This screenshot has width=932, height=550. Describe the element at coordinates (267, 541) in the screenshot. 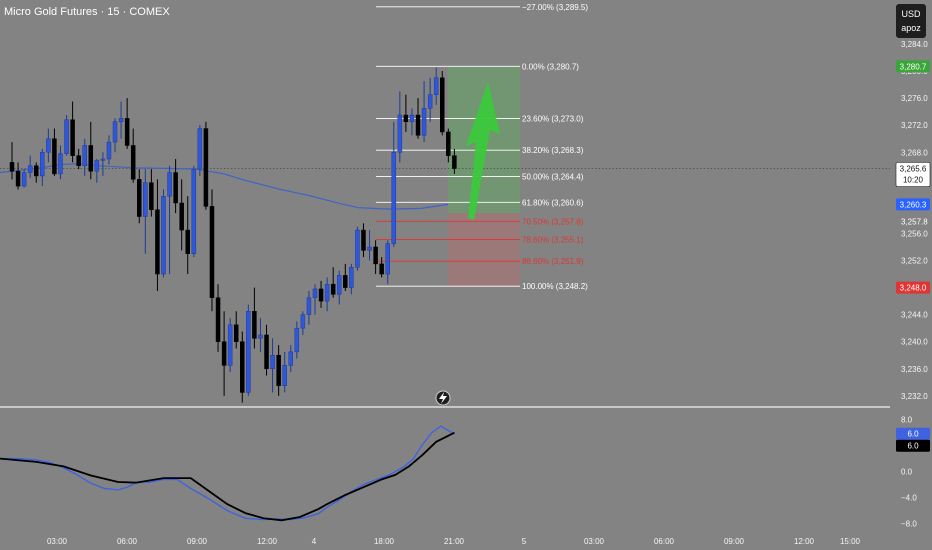

I see `time-axis-tick: 12:00` at that location.